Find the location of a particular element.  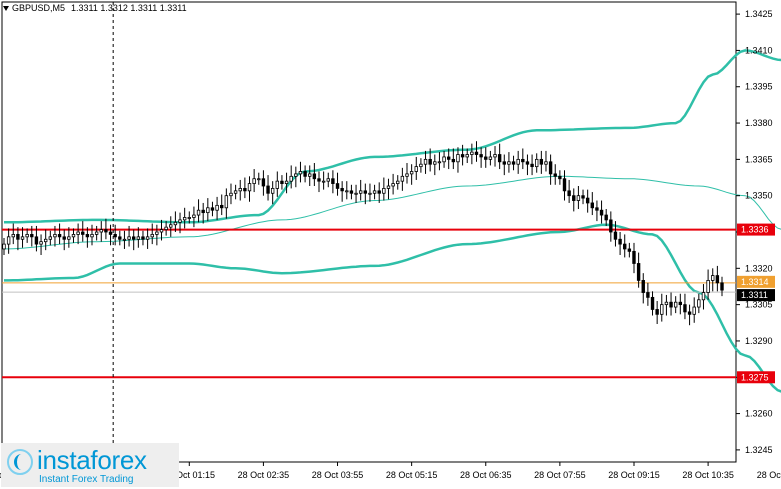

level-tag-upper: 1.3336 is located at coordinates (756, 229).